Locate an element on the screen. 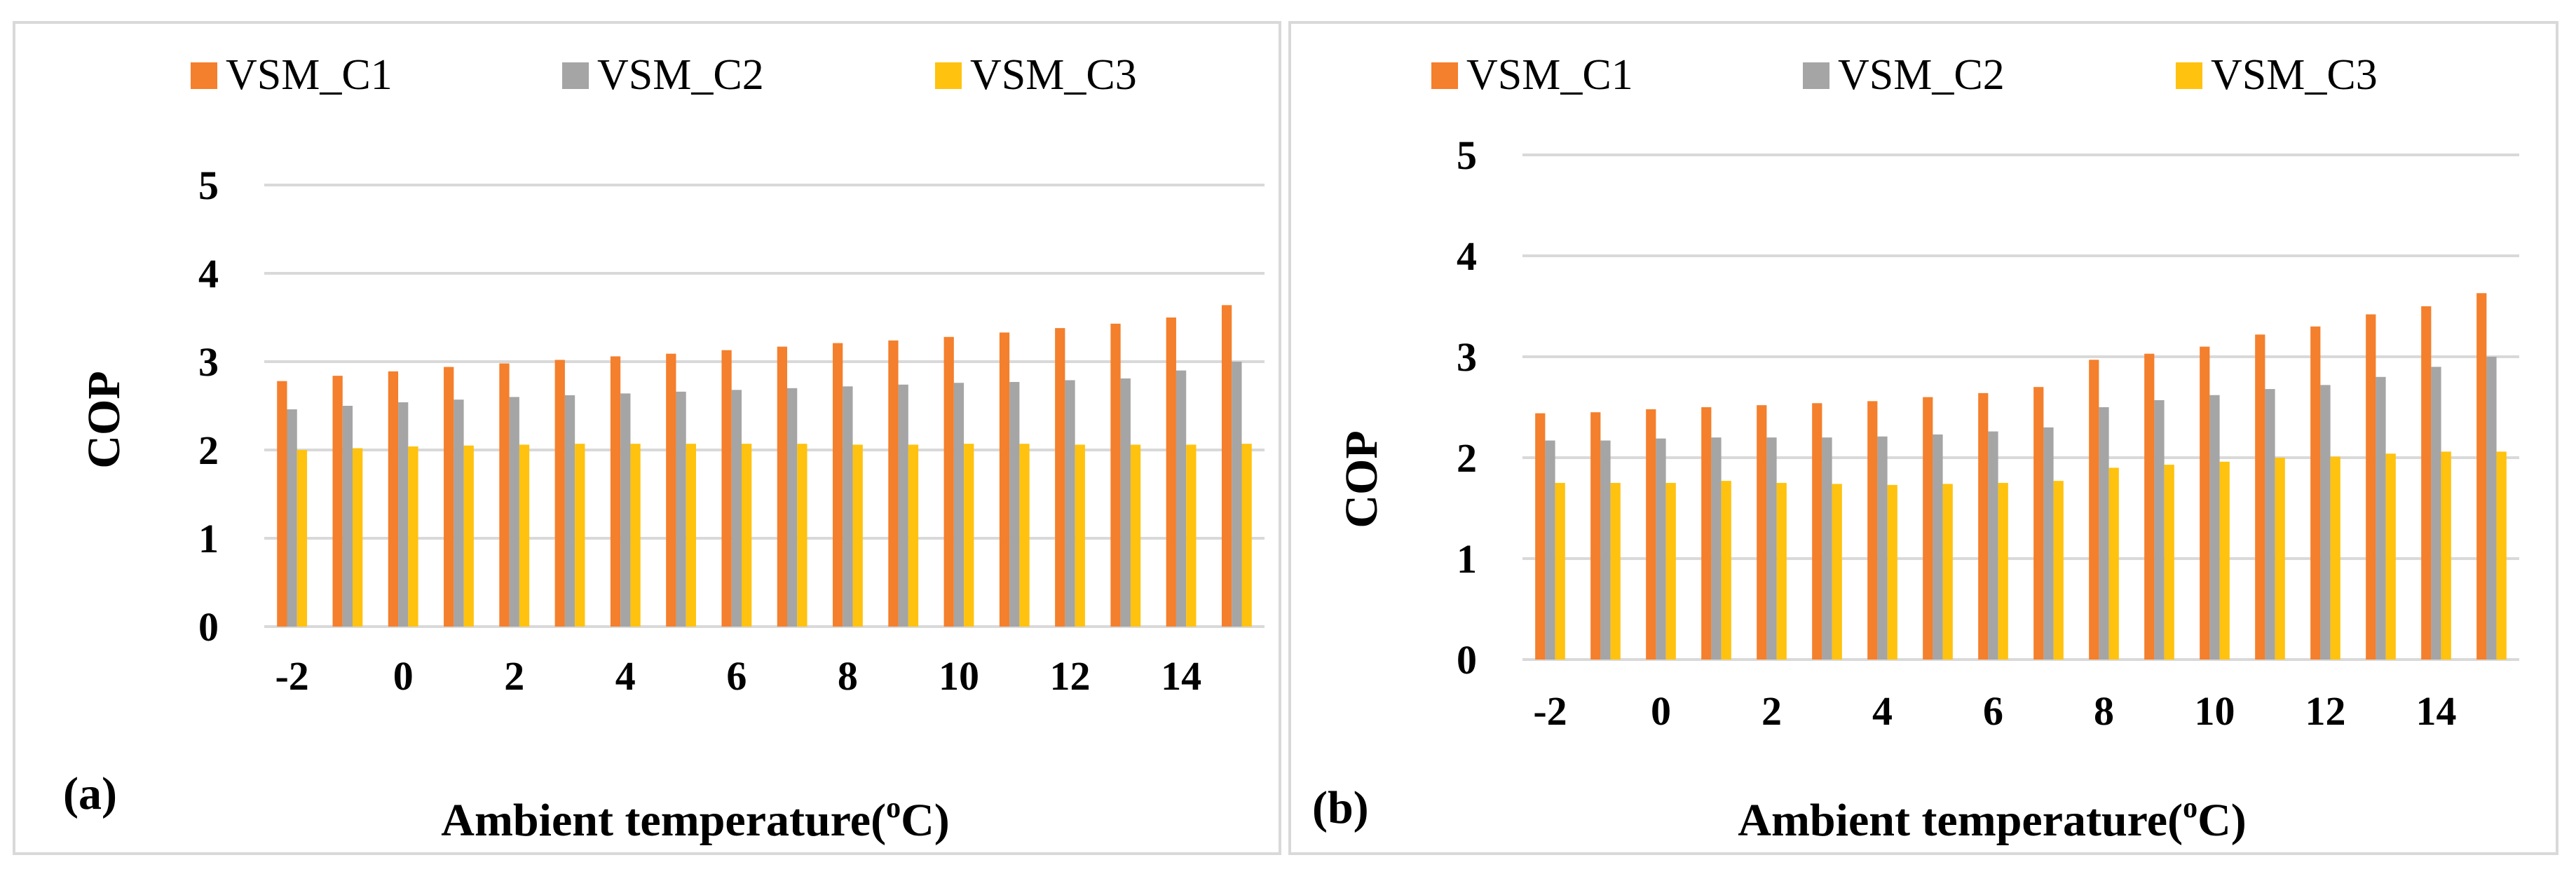 This screenshot has height=881, width=2576. legend-label-vsm-c3: VSM_C3 is located at coordinates (2294, 75).